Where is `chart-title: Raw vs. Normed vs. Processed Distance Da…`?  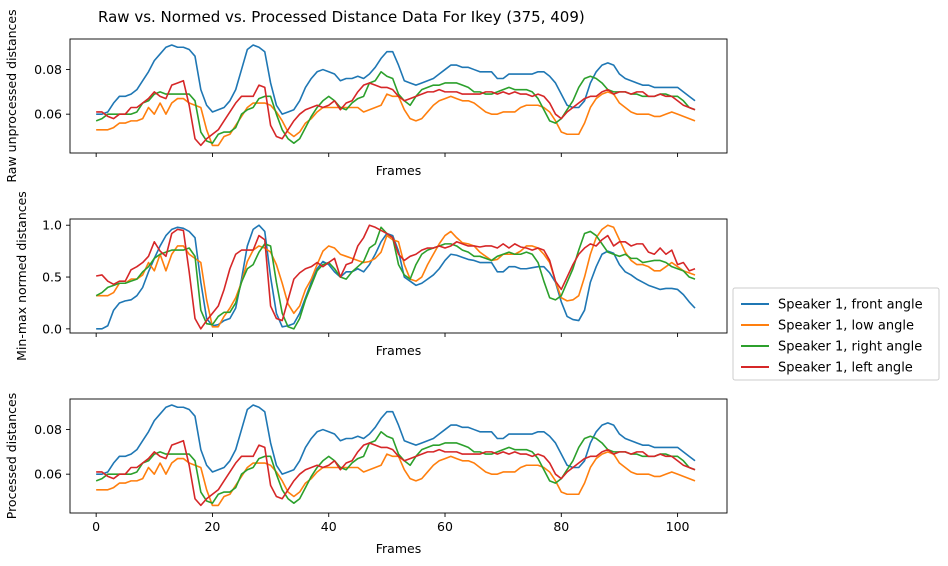
chart-title: Raw vs. Normed vs. Processed Distance Da… is located at coordinates (341, 17).